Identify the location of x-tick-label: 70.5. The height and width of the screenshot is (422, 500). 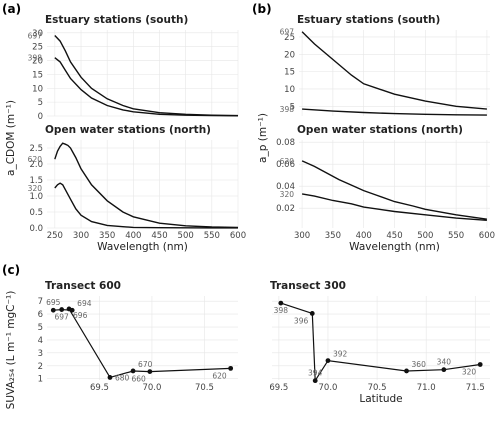
(377, 388).